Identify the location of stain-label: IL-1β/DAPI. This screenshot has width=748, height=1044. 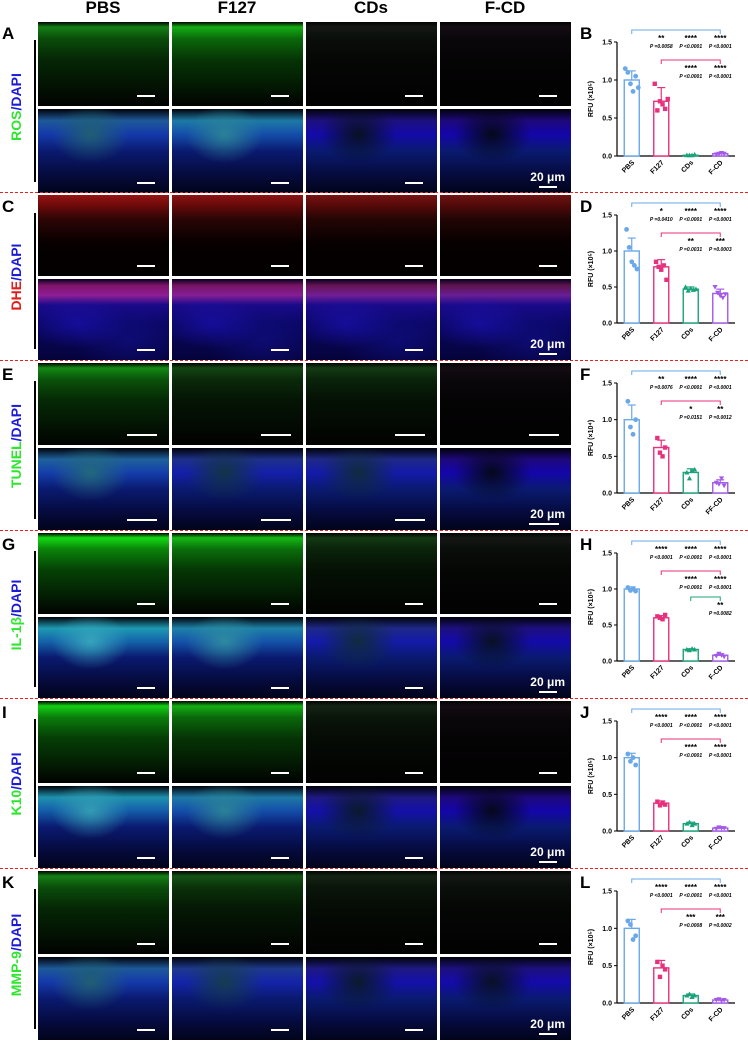
(16, 615).